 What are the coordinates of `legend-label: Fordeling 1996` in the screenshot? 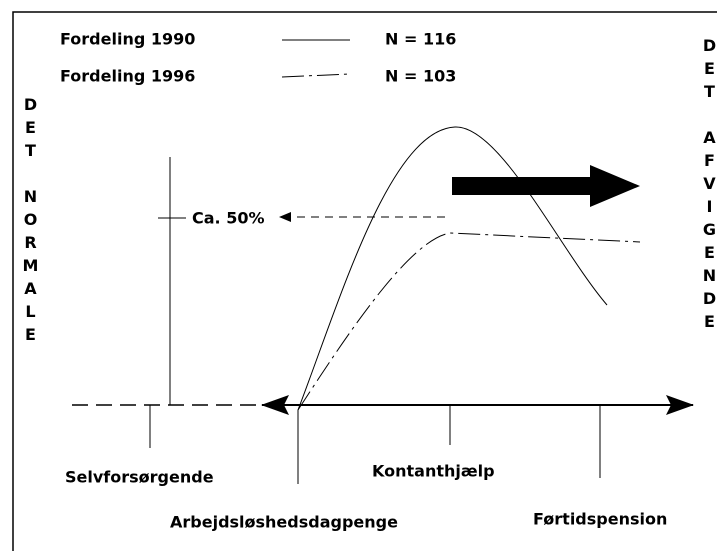 It's located at (127, 76).